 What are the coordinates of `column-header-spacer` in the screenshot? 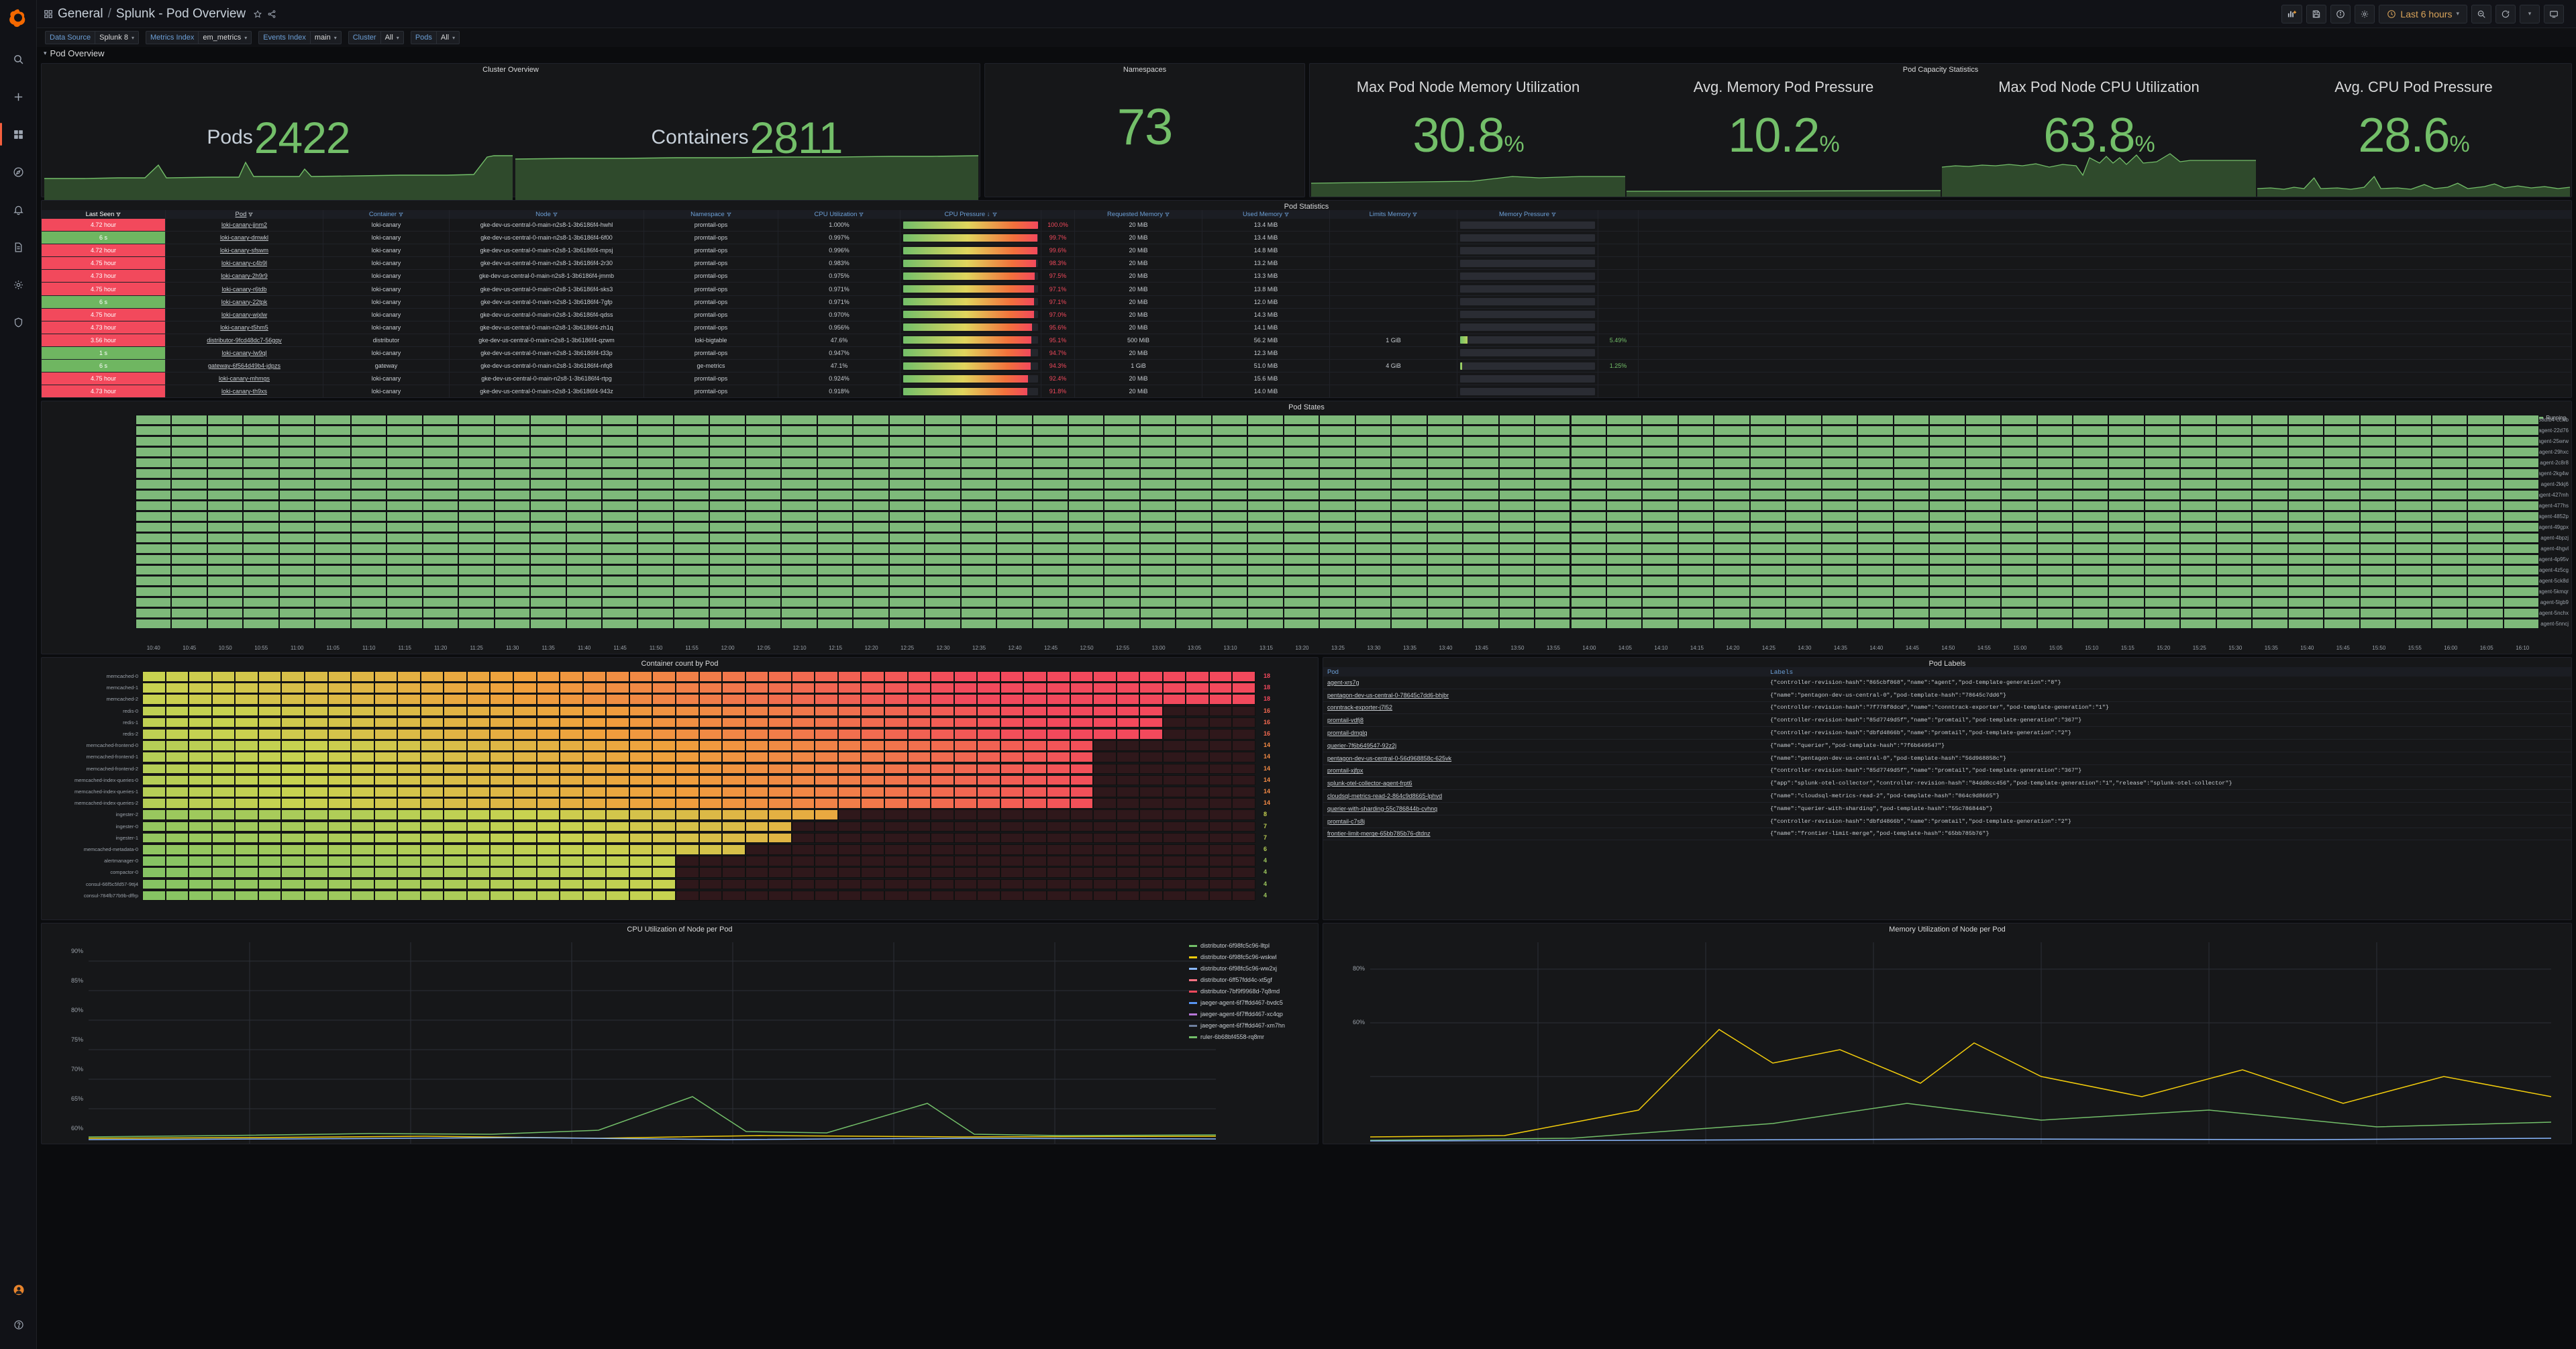 It's located at (1618, 214).